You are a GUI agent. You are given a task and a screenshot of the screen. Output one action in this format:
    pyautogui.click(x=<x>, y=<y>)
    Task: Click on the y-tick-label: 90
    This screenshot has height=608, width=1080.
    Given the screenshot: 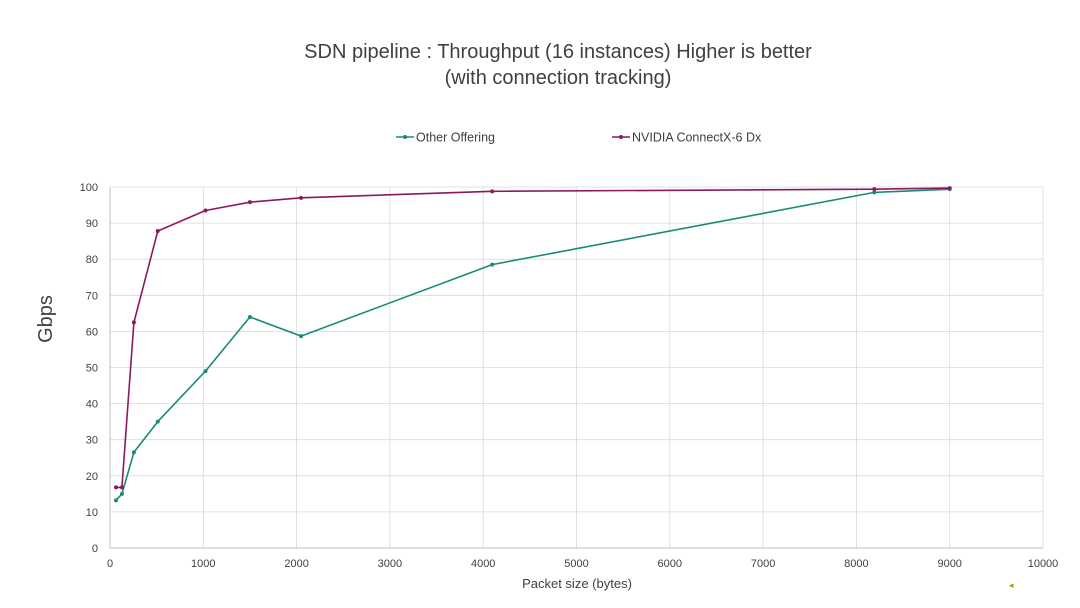 What is the action you would take?
    pyautogui.click(x=92, y=224)
    